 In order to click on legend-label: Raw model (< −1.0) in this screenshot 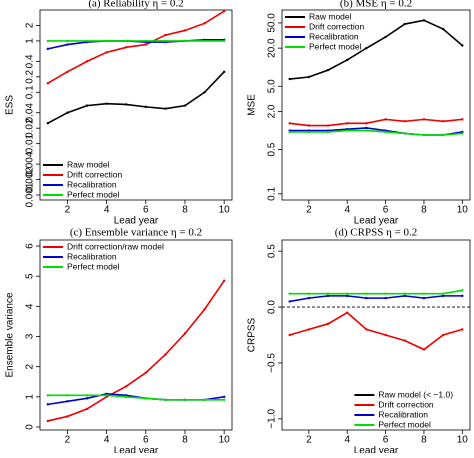, I will do `click(415, 394)`.